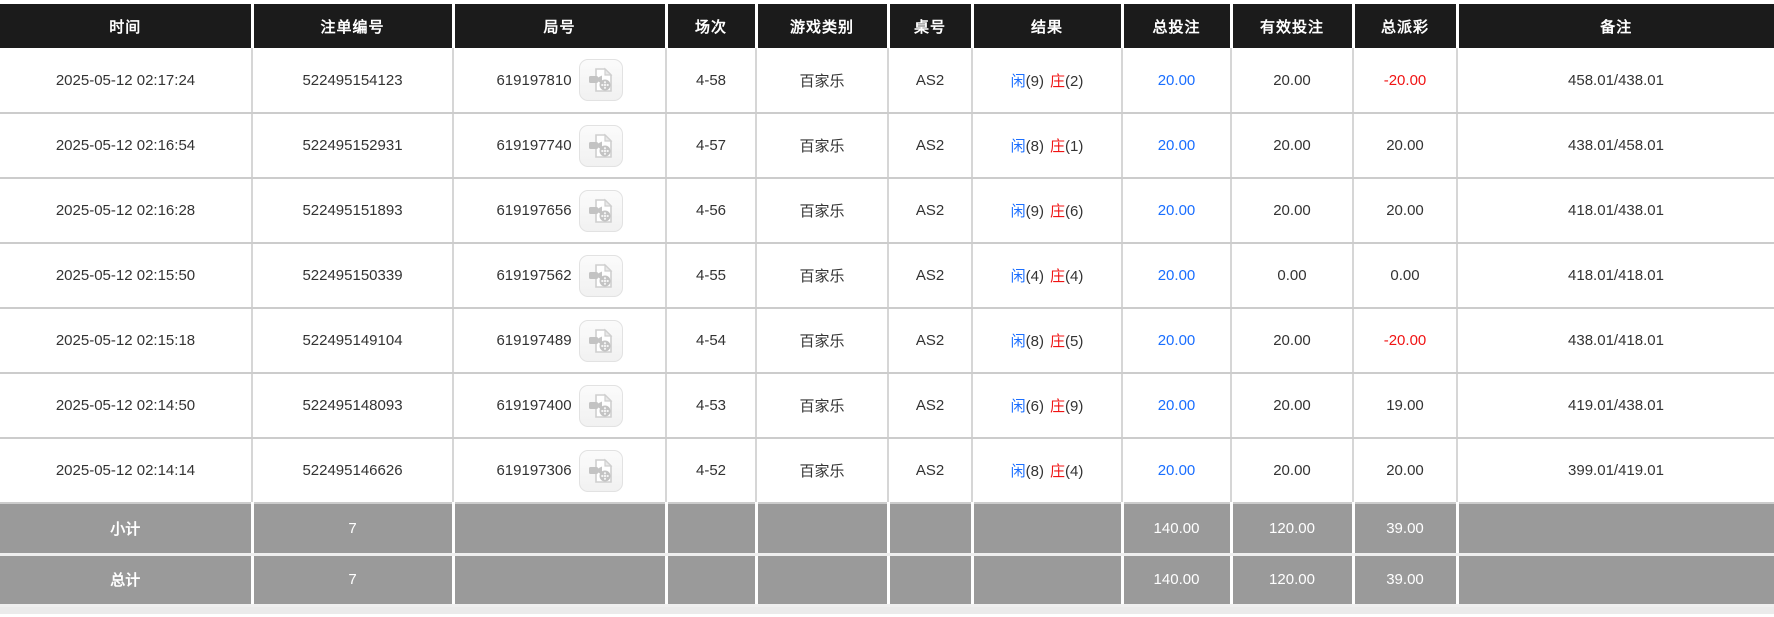 The width and height of the screenshot is (1774, 617). What do you see at coordinates (1406, 26) in the screenshot?
I see `col-payout: 总派彩` at bounding box center [1406, 26].